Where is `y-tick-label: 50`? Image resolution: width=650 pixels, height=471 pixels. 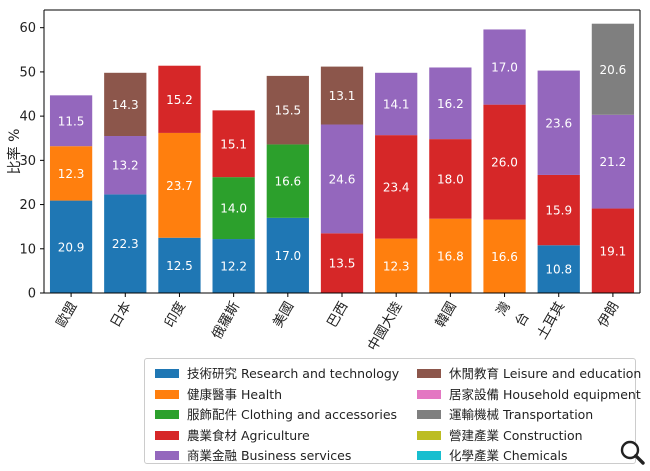
y-tick-label: 50 is located at coordinates (27, 72).